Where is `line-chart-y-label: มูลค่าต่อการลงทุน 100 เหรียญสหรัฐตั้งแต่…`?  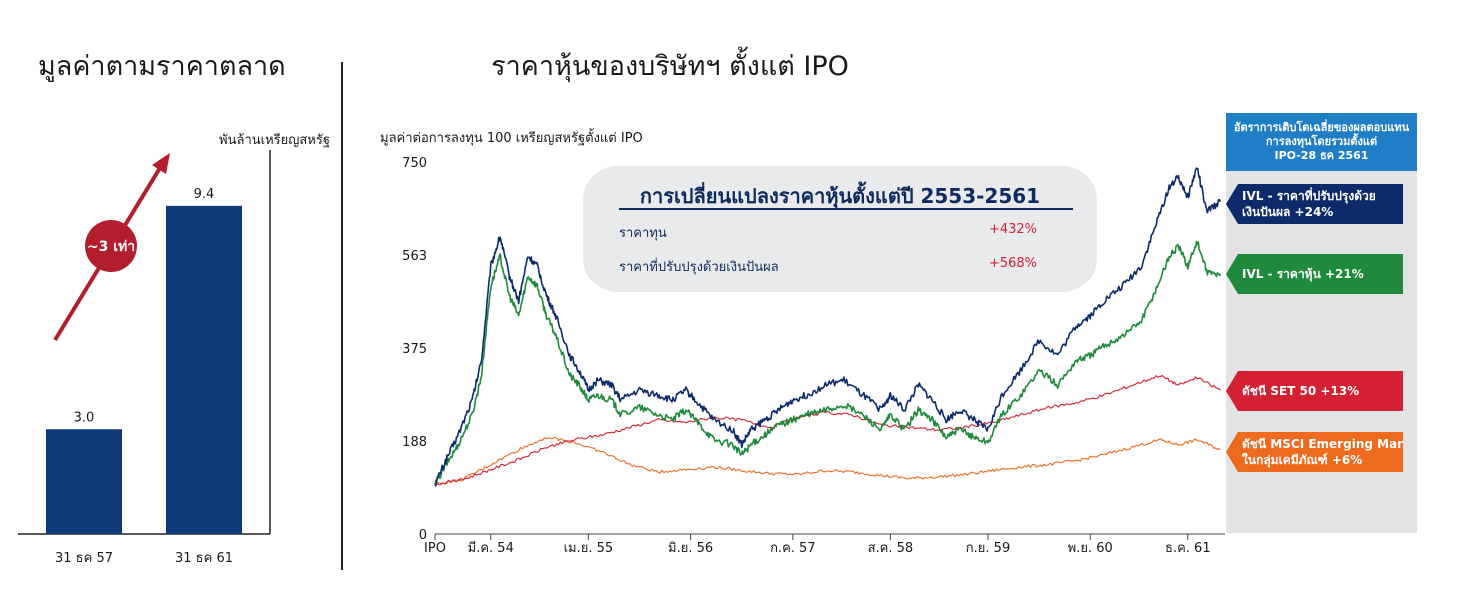 line-chart-y-label: มูลค่าต่อการลงทุน 100 เหรียญสหรัฐตั้งแต่… is located at coordinates (511, 137).